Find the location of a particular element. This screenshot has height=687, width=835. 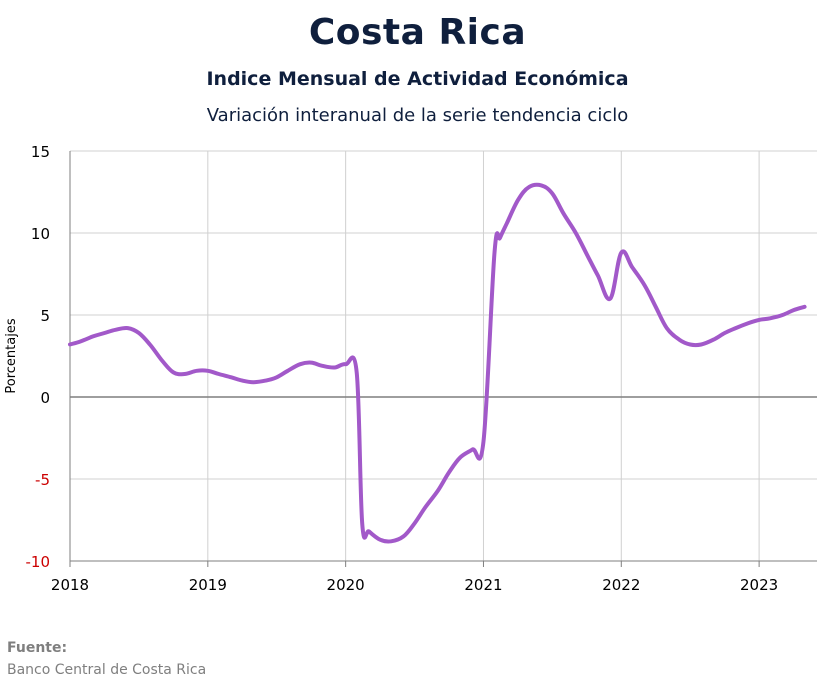

y-tick-label: 10 is located at coordinates (40, 234).